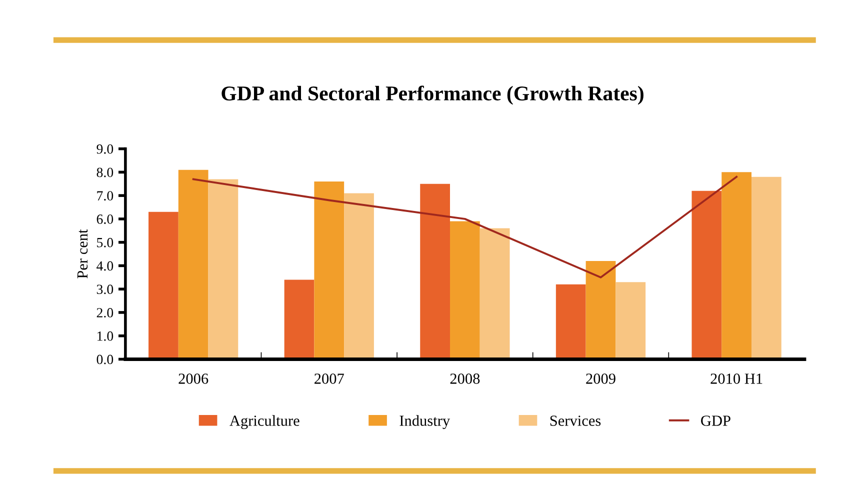  I want to click on legend-label: Agriculture, so click(265, 422).